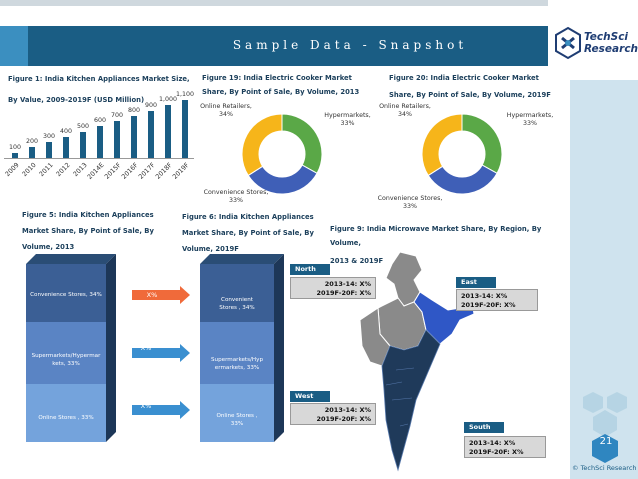 Image resolution: width=638 pixels, height=479 pixels. What do you see at coordinates (66, 360) in the screenshot?
I see `fig5-seg-mid: Supermarkets/Hypermar kets, 33%` at bounding box center [66, 360].